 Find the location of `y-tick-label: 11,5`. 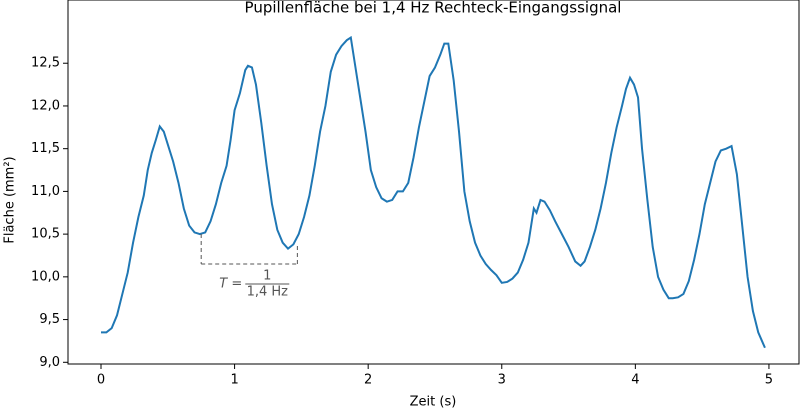

y-tick-label: 11,5 is located at coordinates (45, 148).